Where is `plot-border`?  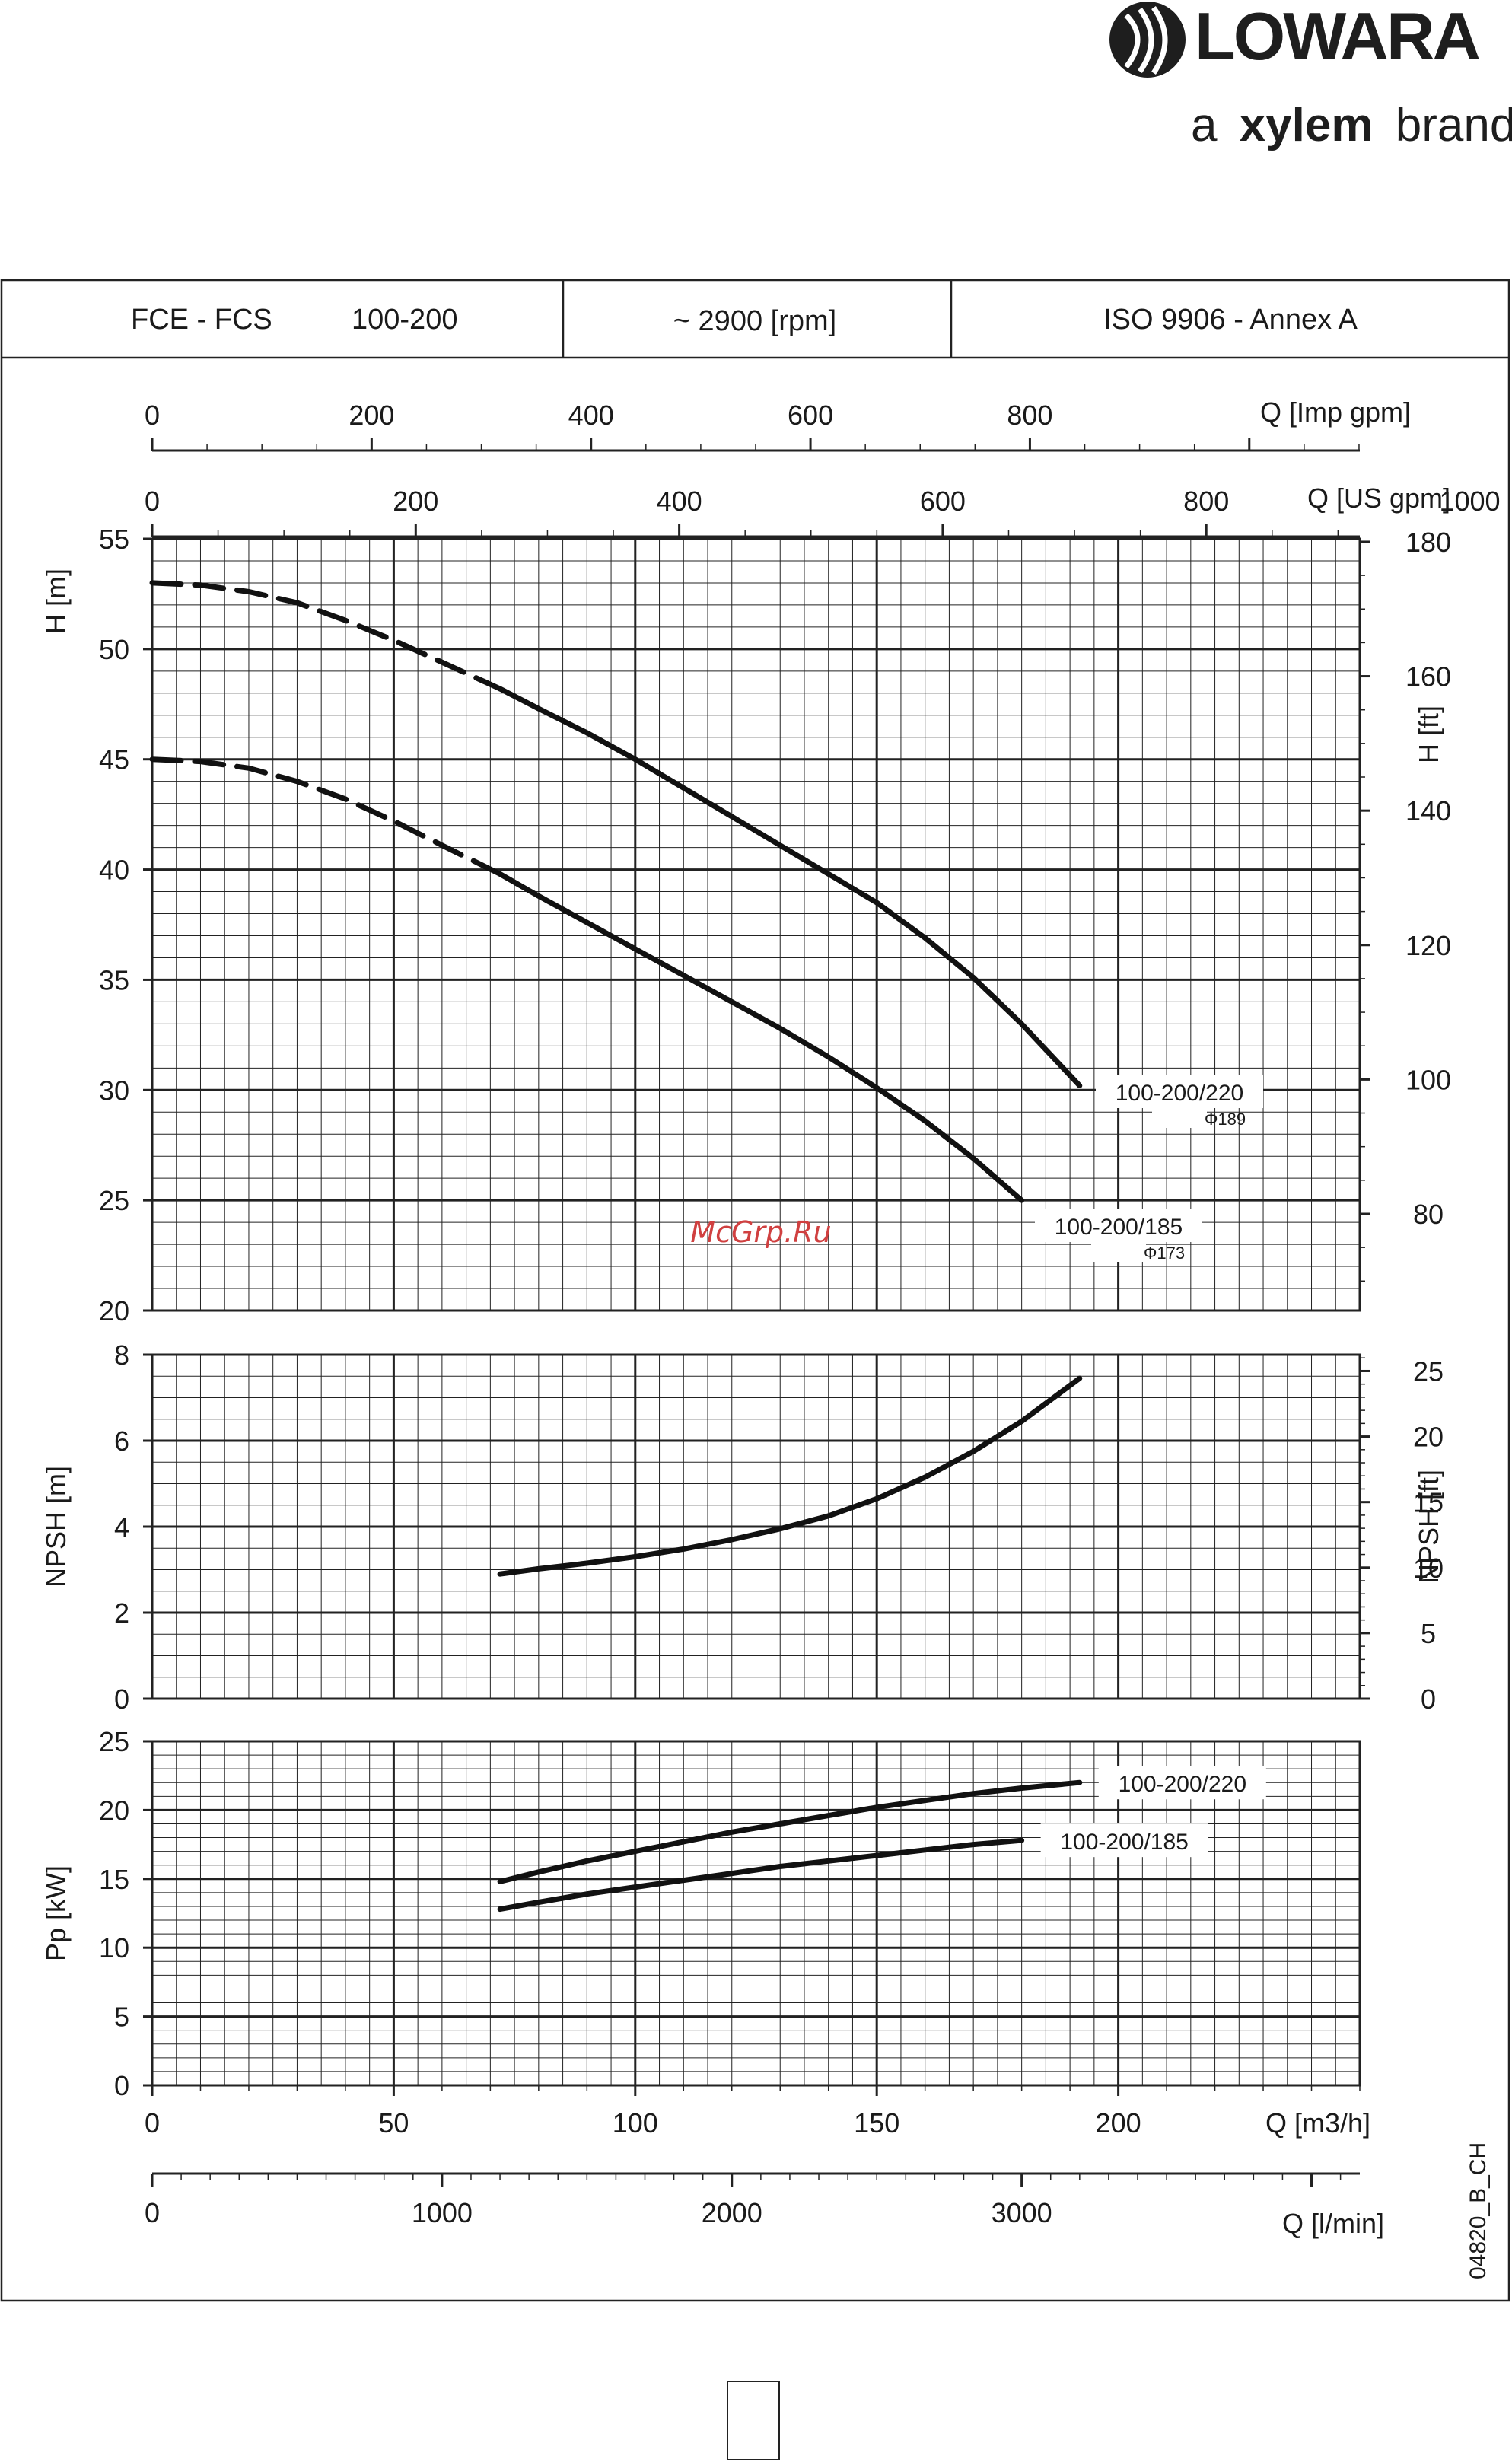 plot-border is located at coordinates (756, 1913).